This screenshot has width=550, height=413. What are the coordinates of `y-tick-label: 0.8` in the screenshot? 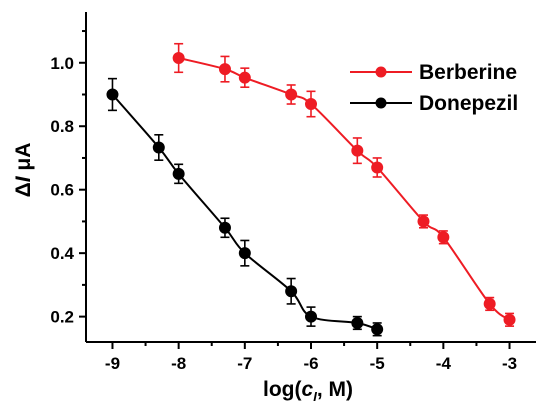 It's located at (62, 126).